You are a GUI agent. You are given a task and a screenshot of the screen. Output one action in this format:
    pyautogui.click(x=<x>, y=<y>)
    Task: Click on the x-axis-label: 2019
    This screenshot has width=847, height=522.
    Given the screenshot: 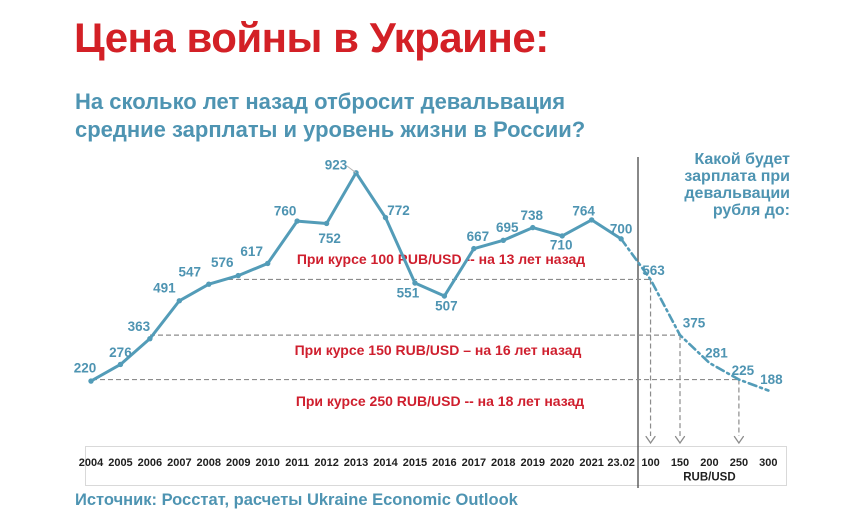 What is the action you would take?
    pyautogui.click(x=533, y=463)
    